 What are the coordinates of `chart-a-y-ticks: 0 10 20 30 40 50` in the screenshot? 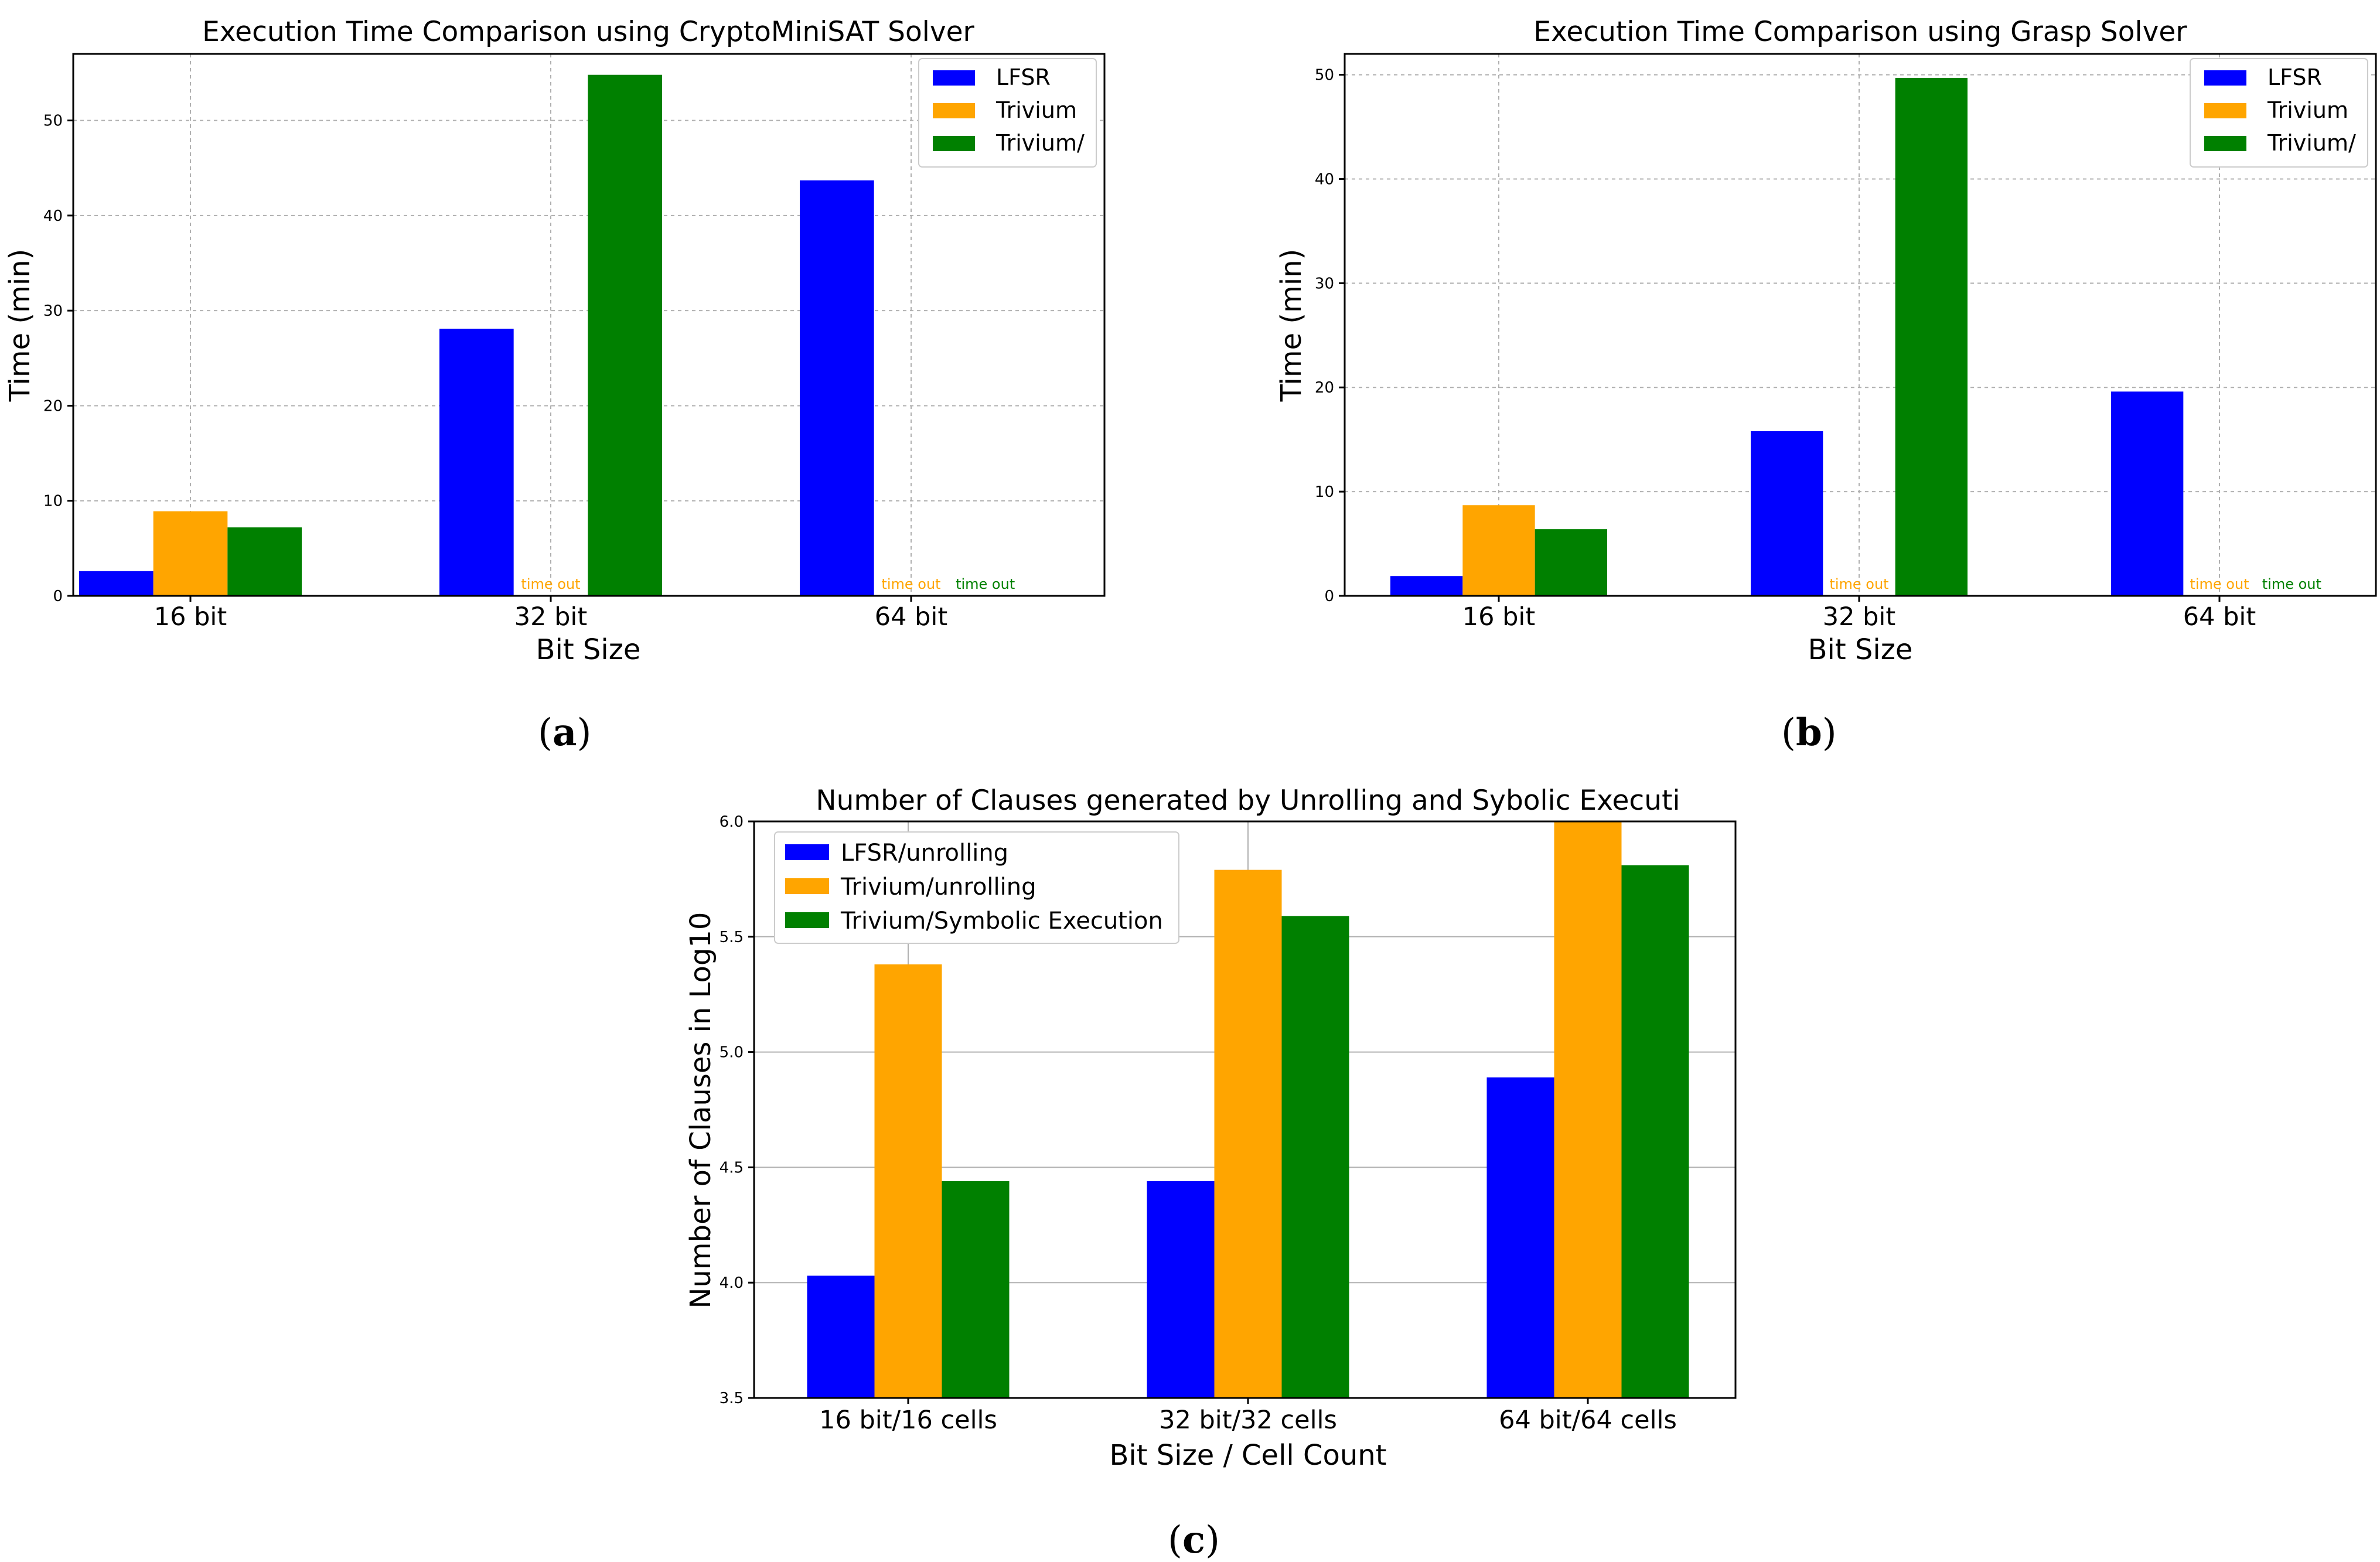 It's located at (58, 358).